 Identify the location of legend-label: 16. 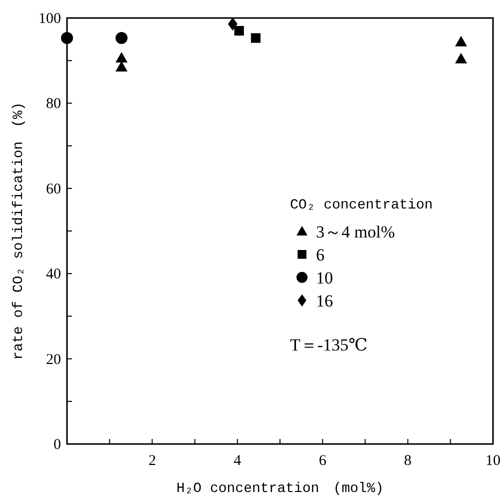
(324, 300).